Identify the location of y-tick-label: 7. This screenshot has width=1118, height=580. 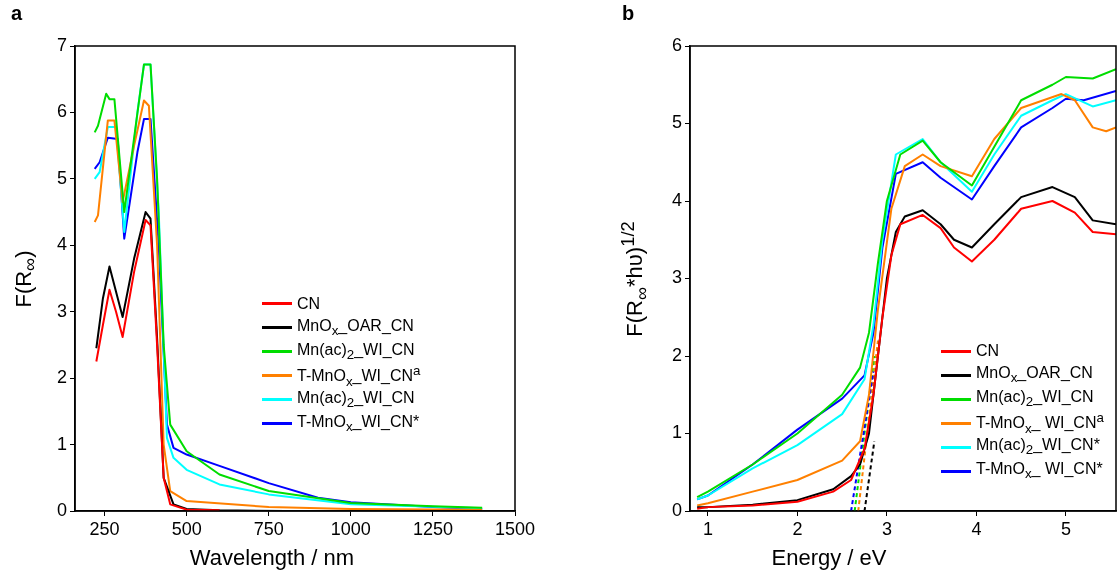
(61, 44).